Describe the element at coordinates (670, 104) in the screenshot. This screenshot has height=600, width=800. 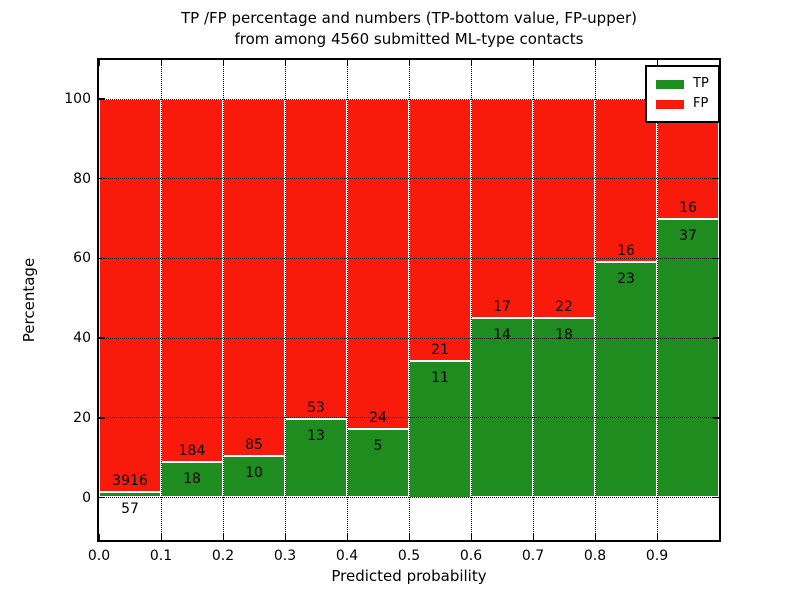
I see `fp-legend-swatch` at that location.